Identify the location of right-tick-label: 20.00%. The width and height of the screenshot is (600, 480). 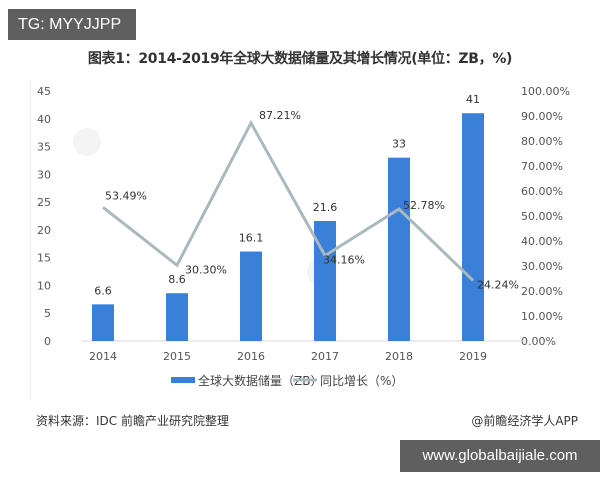
(542, 291).